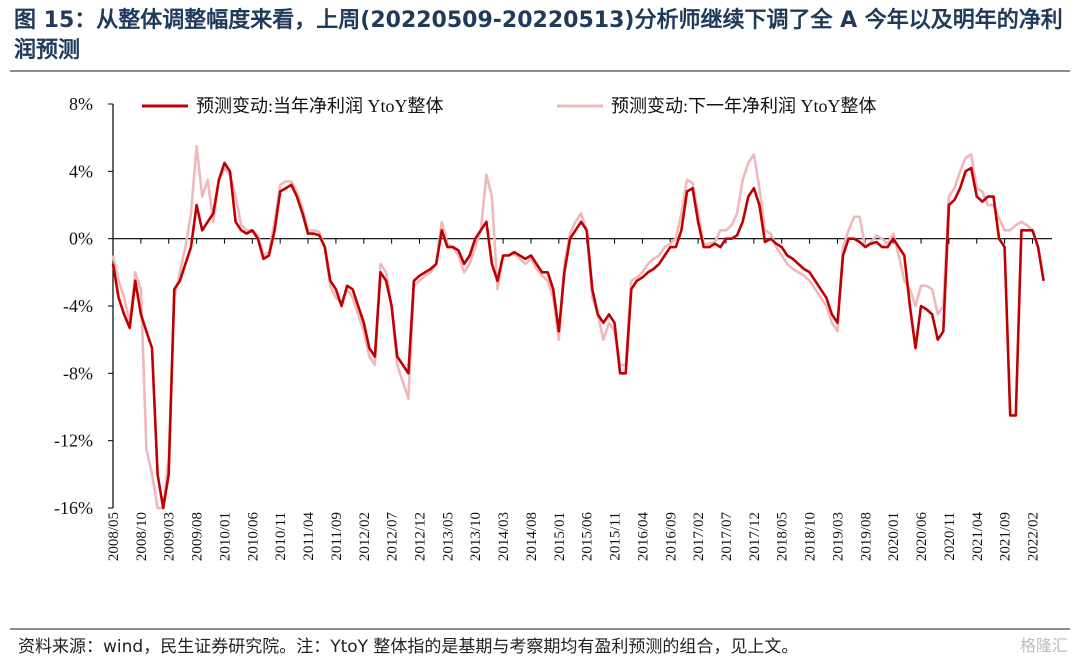 The height and width of the screenshot is (659, 1080). What do you see at coordinates (811, 536) in the screenshot?
I see `x-tick-label: 2018/10` at bounding box center [811, 536].